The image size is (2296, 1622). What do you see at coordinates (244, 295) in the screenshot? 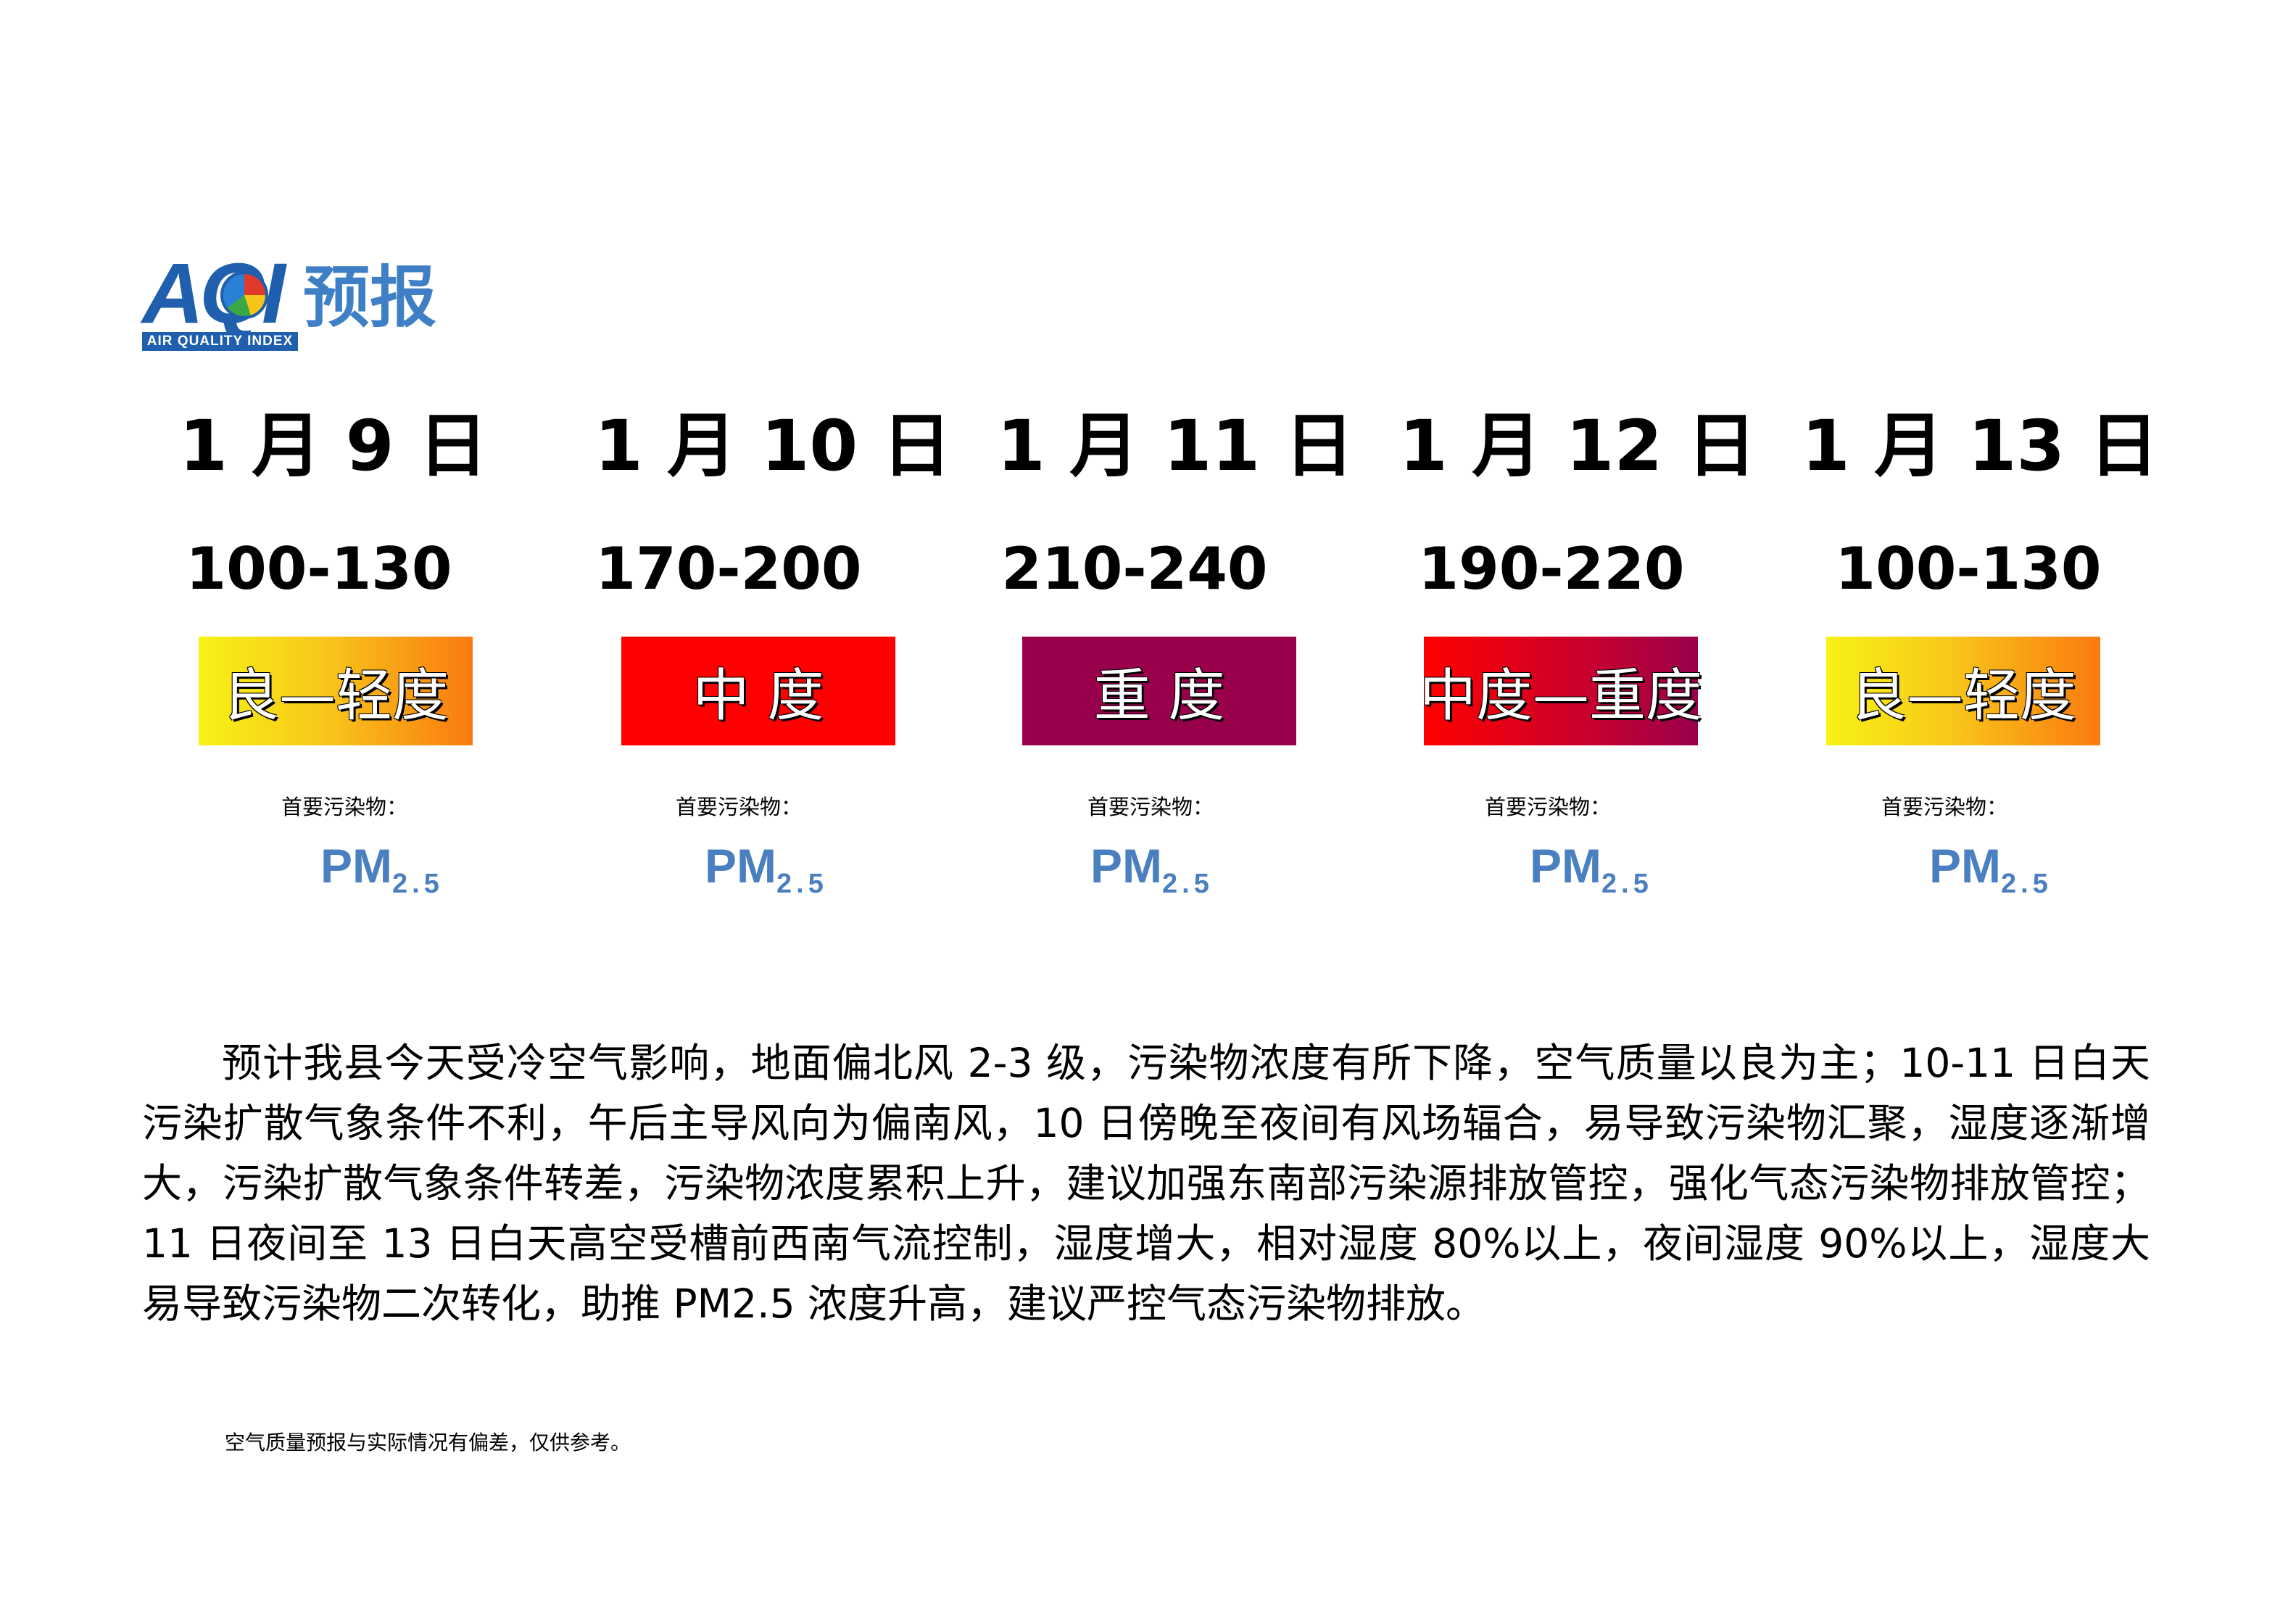
I see `globe-icon` at bounding box center [244, 295].